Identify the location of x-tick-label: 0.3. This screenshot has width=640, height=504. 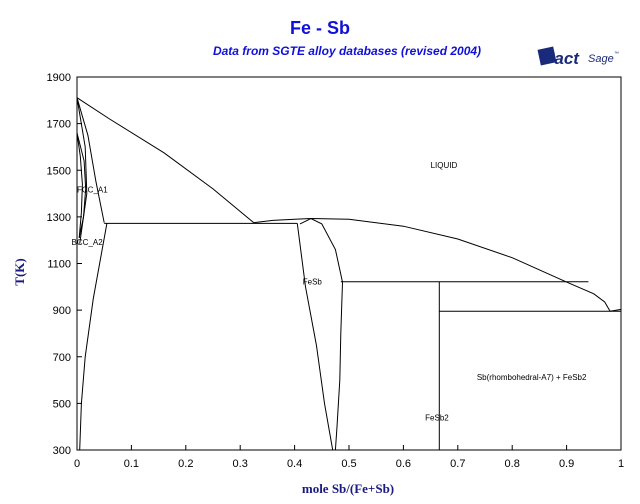
(240, 464).